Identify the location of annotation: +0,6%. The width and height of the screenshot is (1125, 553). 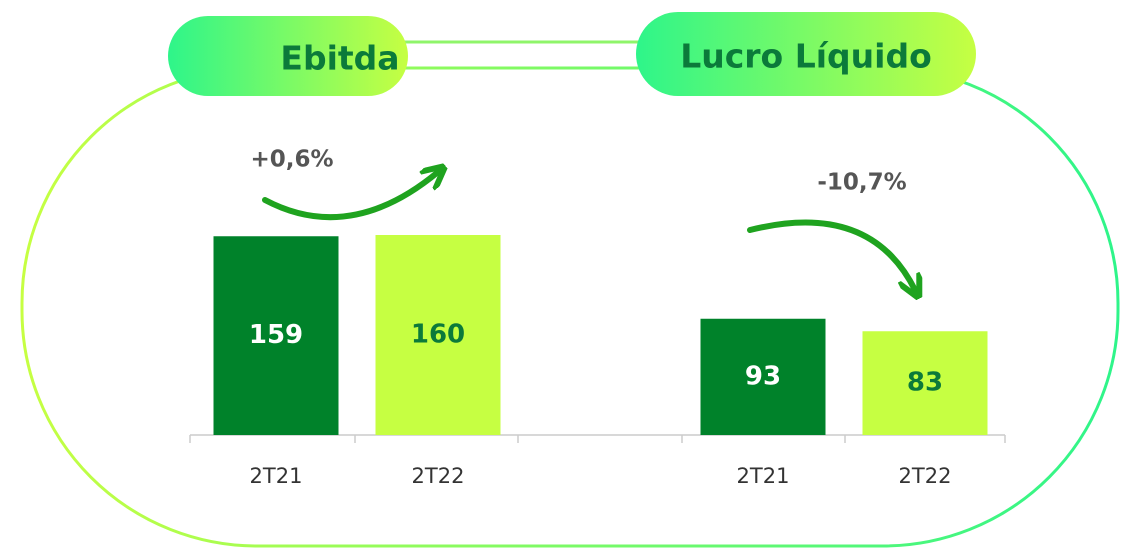
(291, 160).